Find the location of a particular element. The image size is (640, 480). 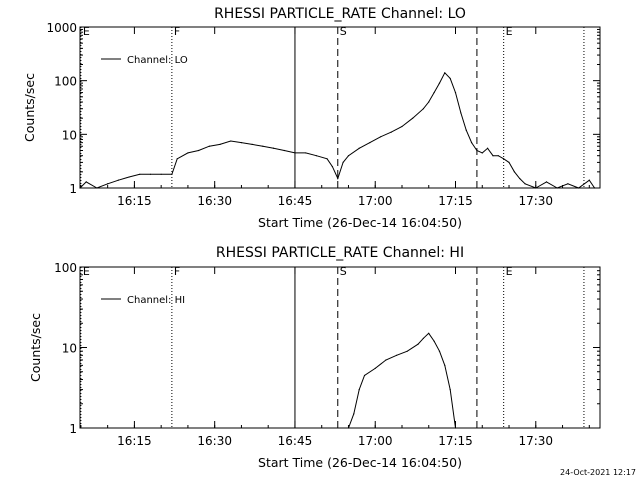

x-tick-label: 17:30 is located at coordinates (535, 441).